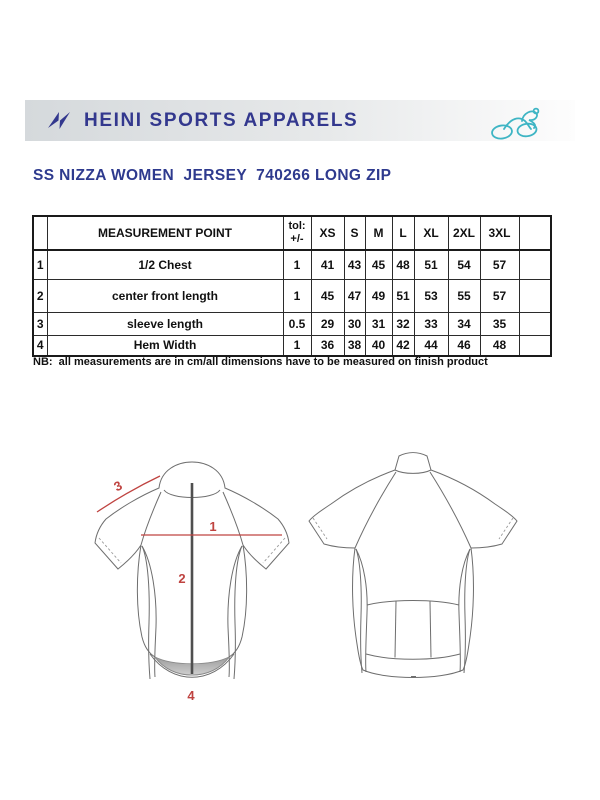 The width and height of the screenshot is (600, 800). I want to click on value-m: 45, so click(378, 264).